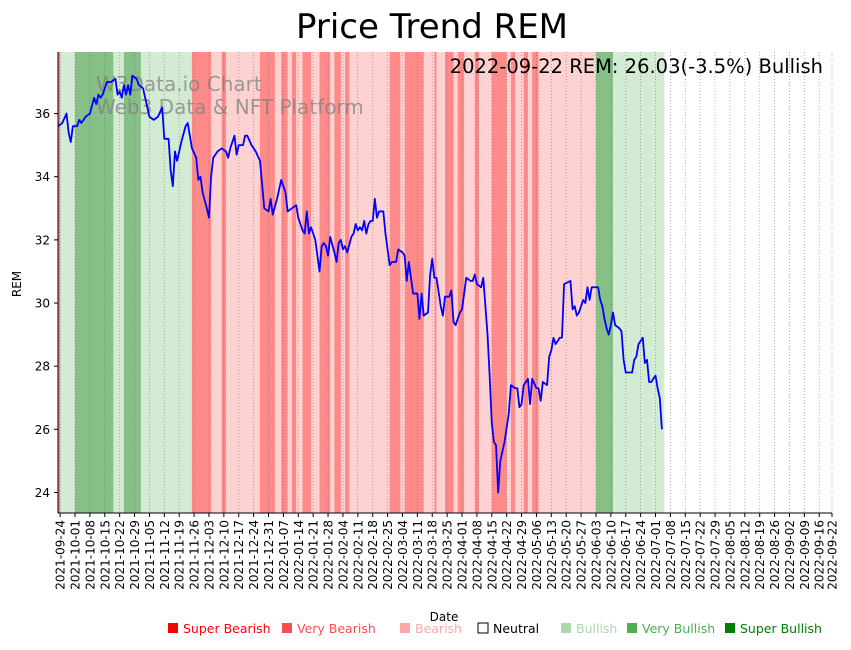 This screenshot has height=650, width=851. Describe the element at coordinates (641, 555) in the screenshot. I see `x-tick-label: 2022-06-24` at that location.